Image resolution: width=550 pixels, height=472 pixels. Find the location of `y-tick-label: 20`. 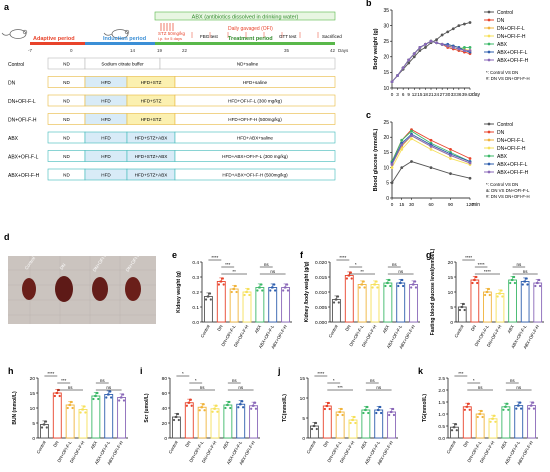

y-tick-label: 20 is located at coordinates (33, 379).